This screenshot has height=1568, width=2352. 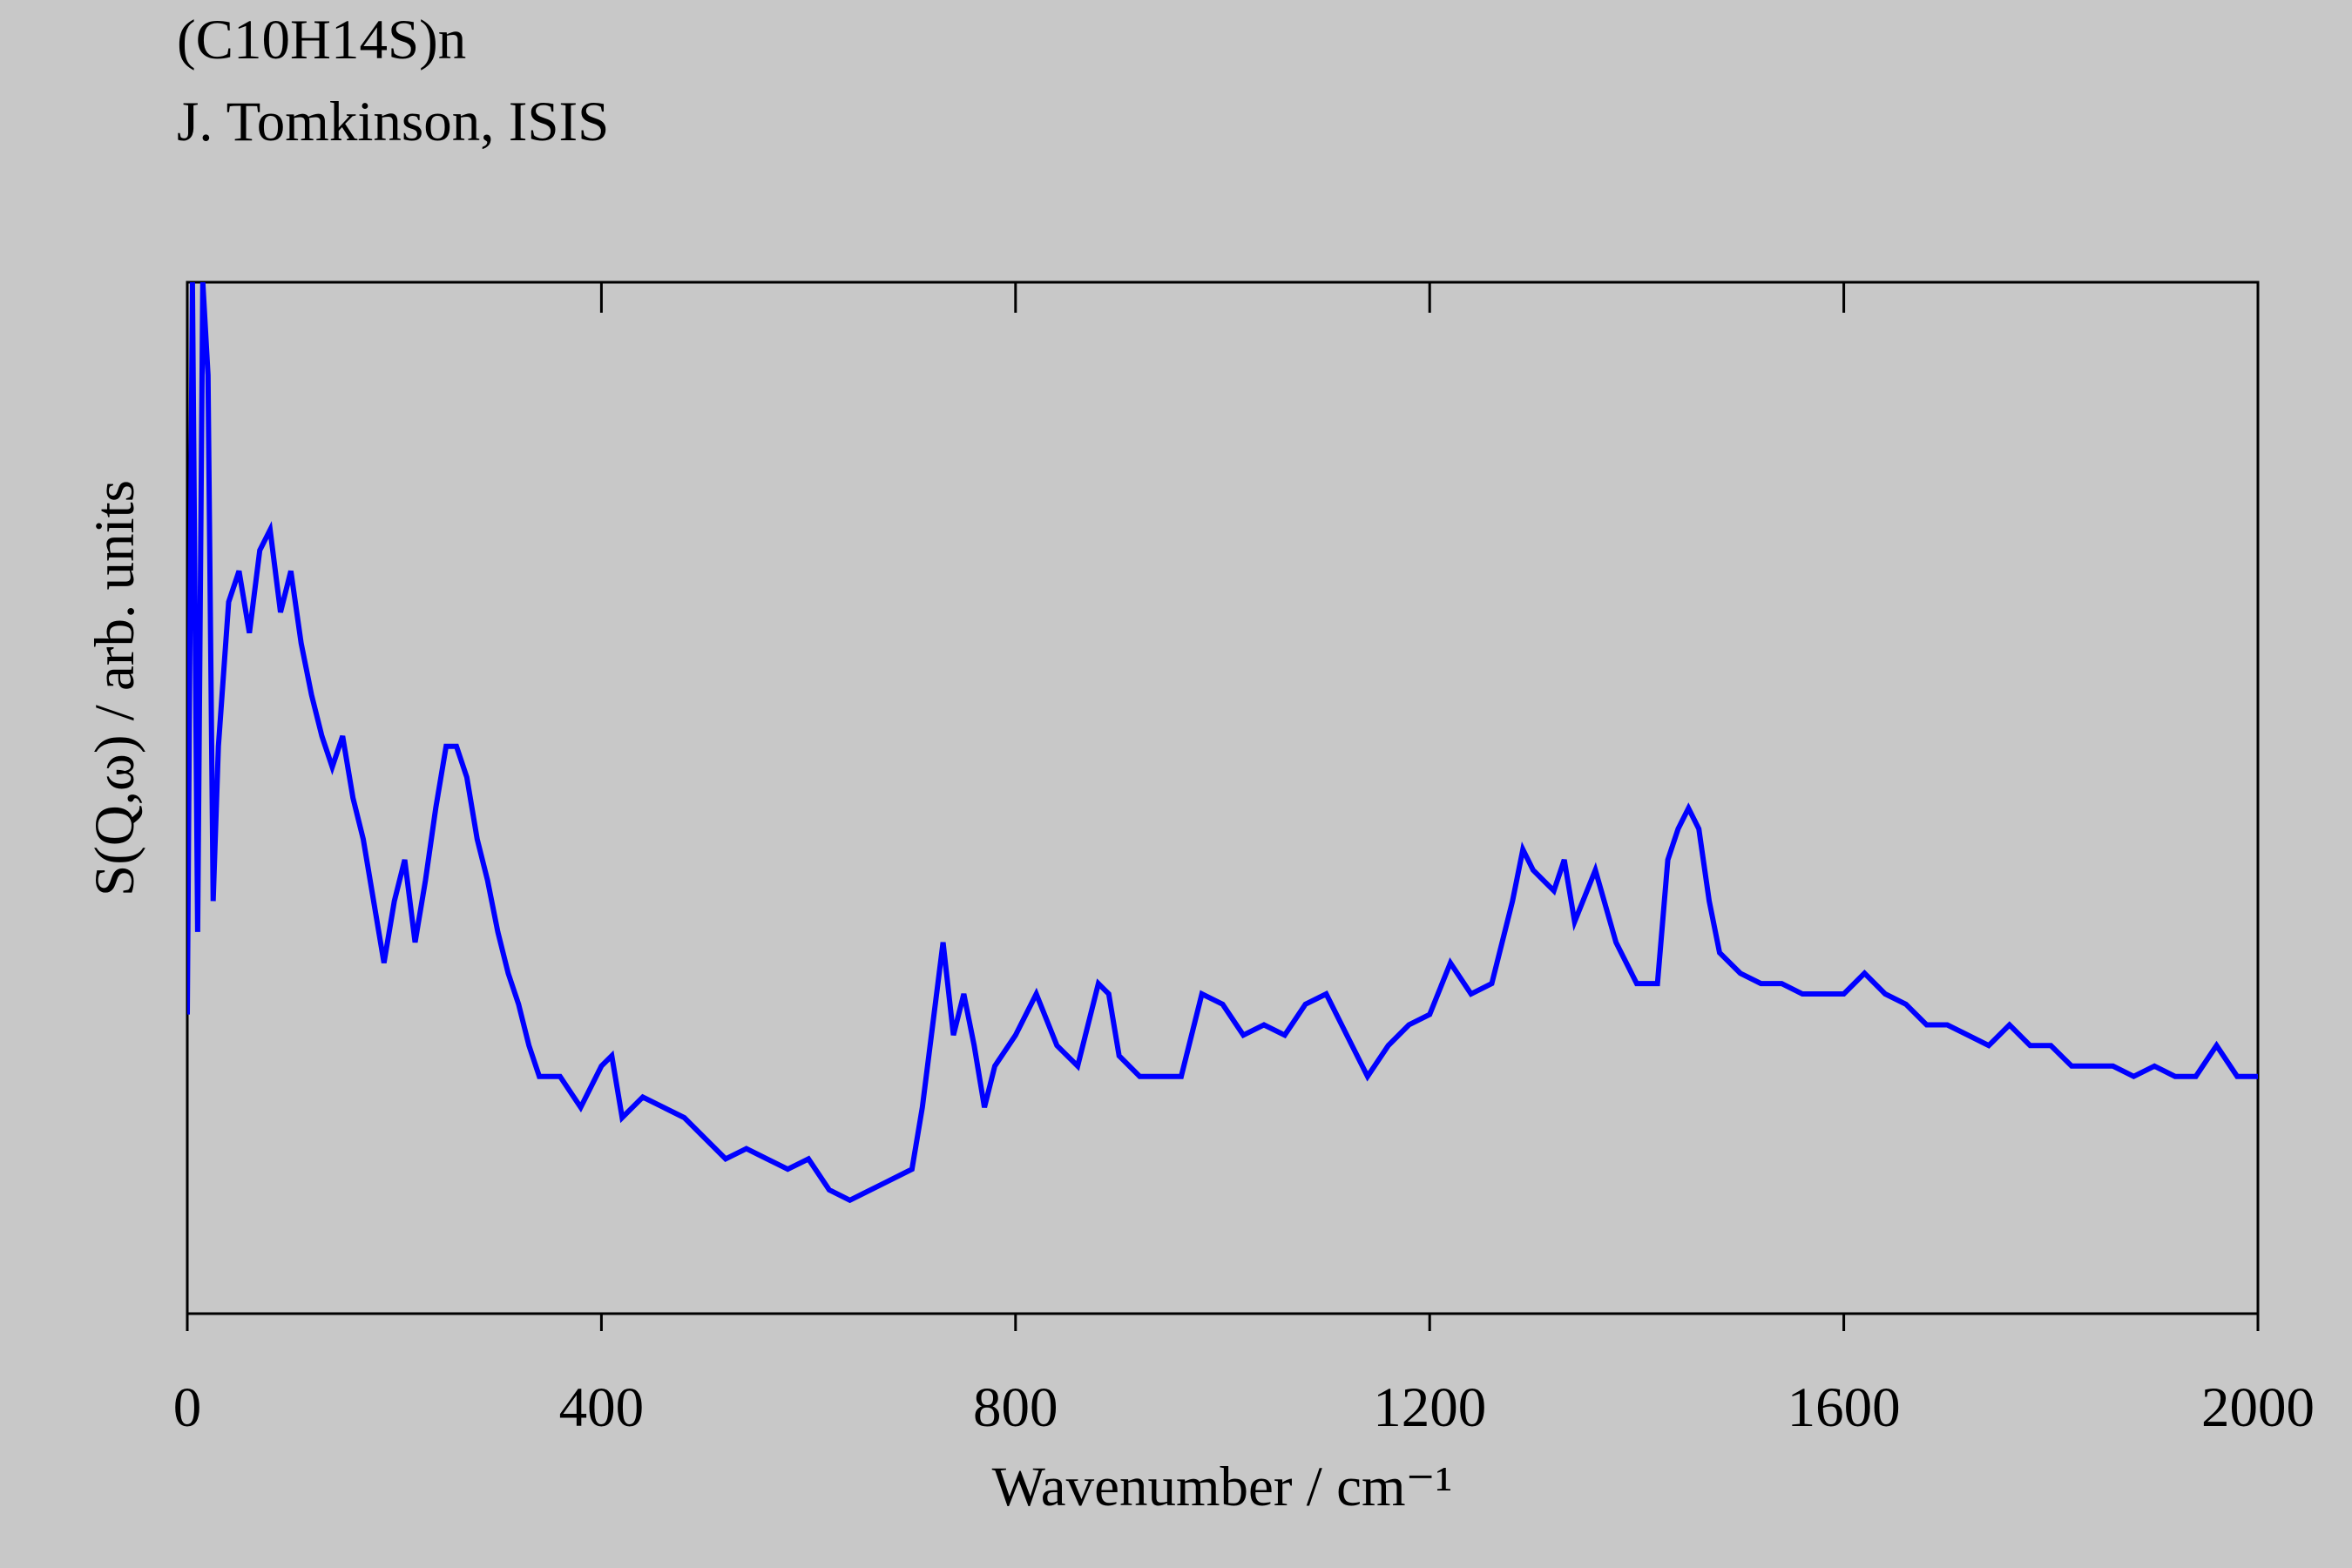 What do you see at coordinates (602, 1408) in the screenshot?
I see `x-tick-label: 400` at bounding box center [602, 1408].